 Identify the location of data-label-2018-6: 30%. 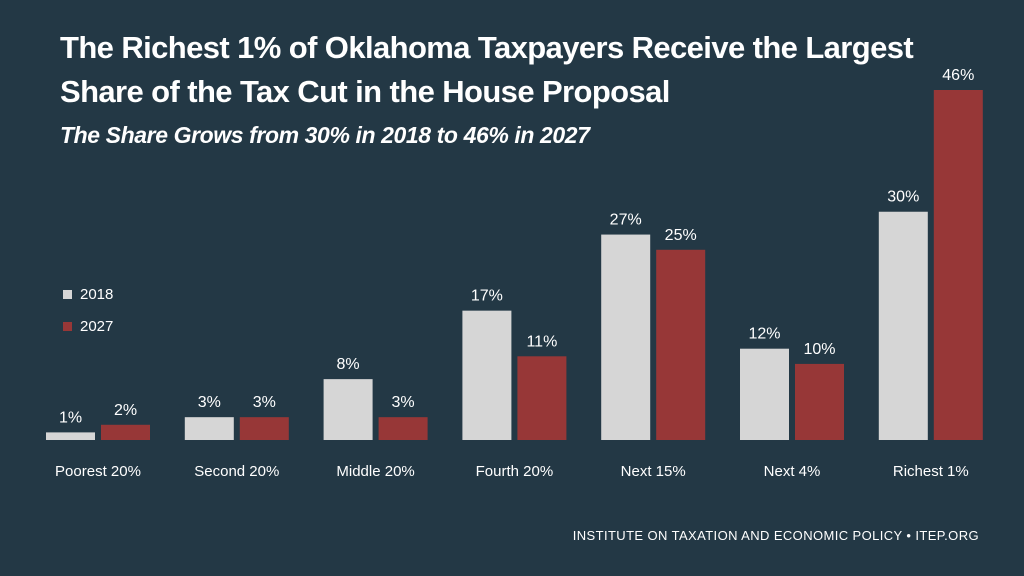
(903, 197).